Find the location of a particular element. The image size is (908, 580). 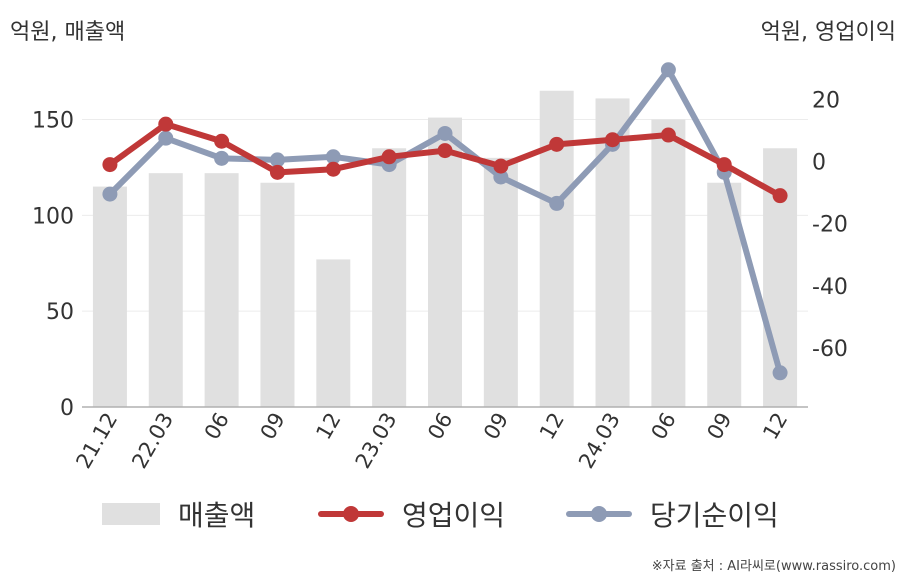

left-axis-tick-label: 150 is located at coordinates (53, 121).